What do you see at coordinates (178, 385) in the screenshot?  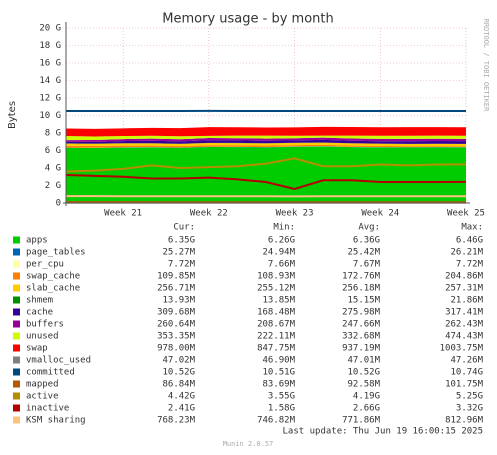 I see `legend-value: 86.84M` at bounding box center [178, 385].